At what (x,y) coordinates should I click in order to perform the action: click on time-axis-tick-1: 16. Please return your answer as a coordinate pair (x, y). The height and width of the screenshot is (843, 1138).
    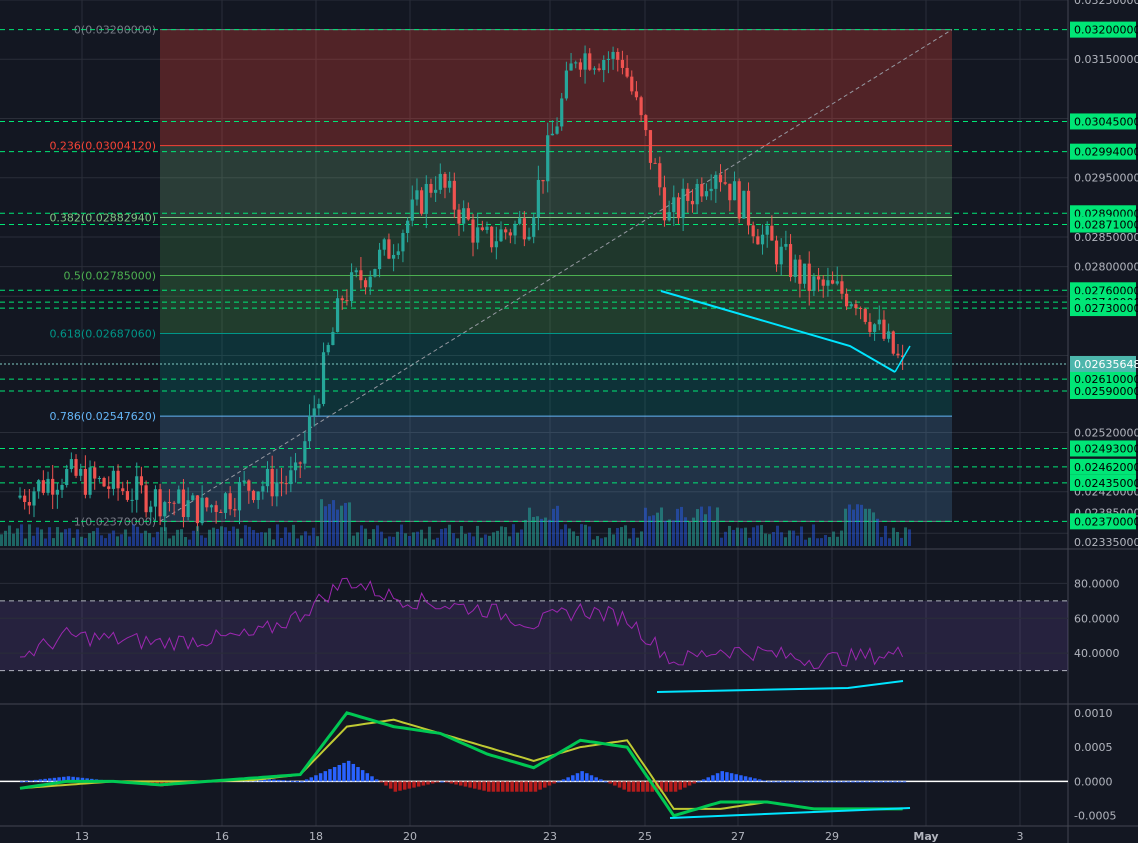
    Looking at the image, I should click on (222, 836).